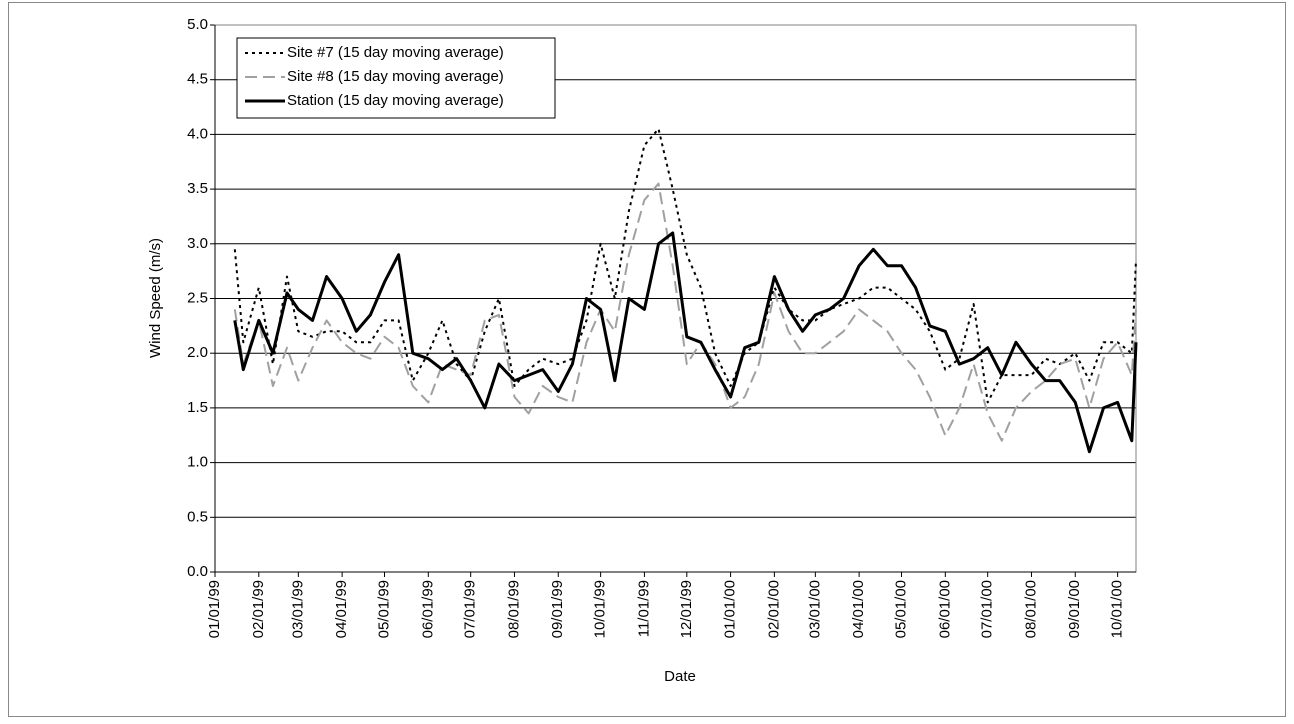 This screenshot has width=1294, height=724. I want to click on x-tick-label: 02/01/00, so click(773, 609).